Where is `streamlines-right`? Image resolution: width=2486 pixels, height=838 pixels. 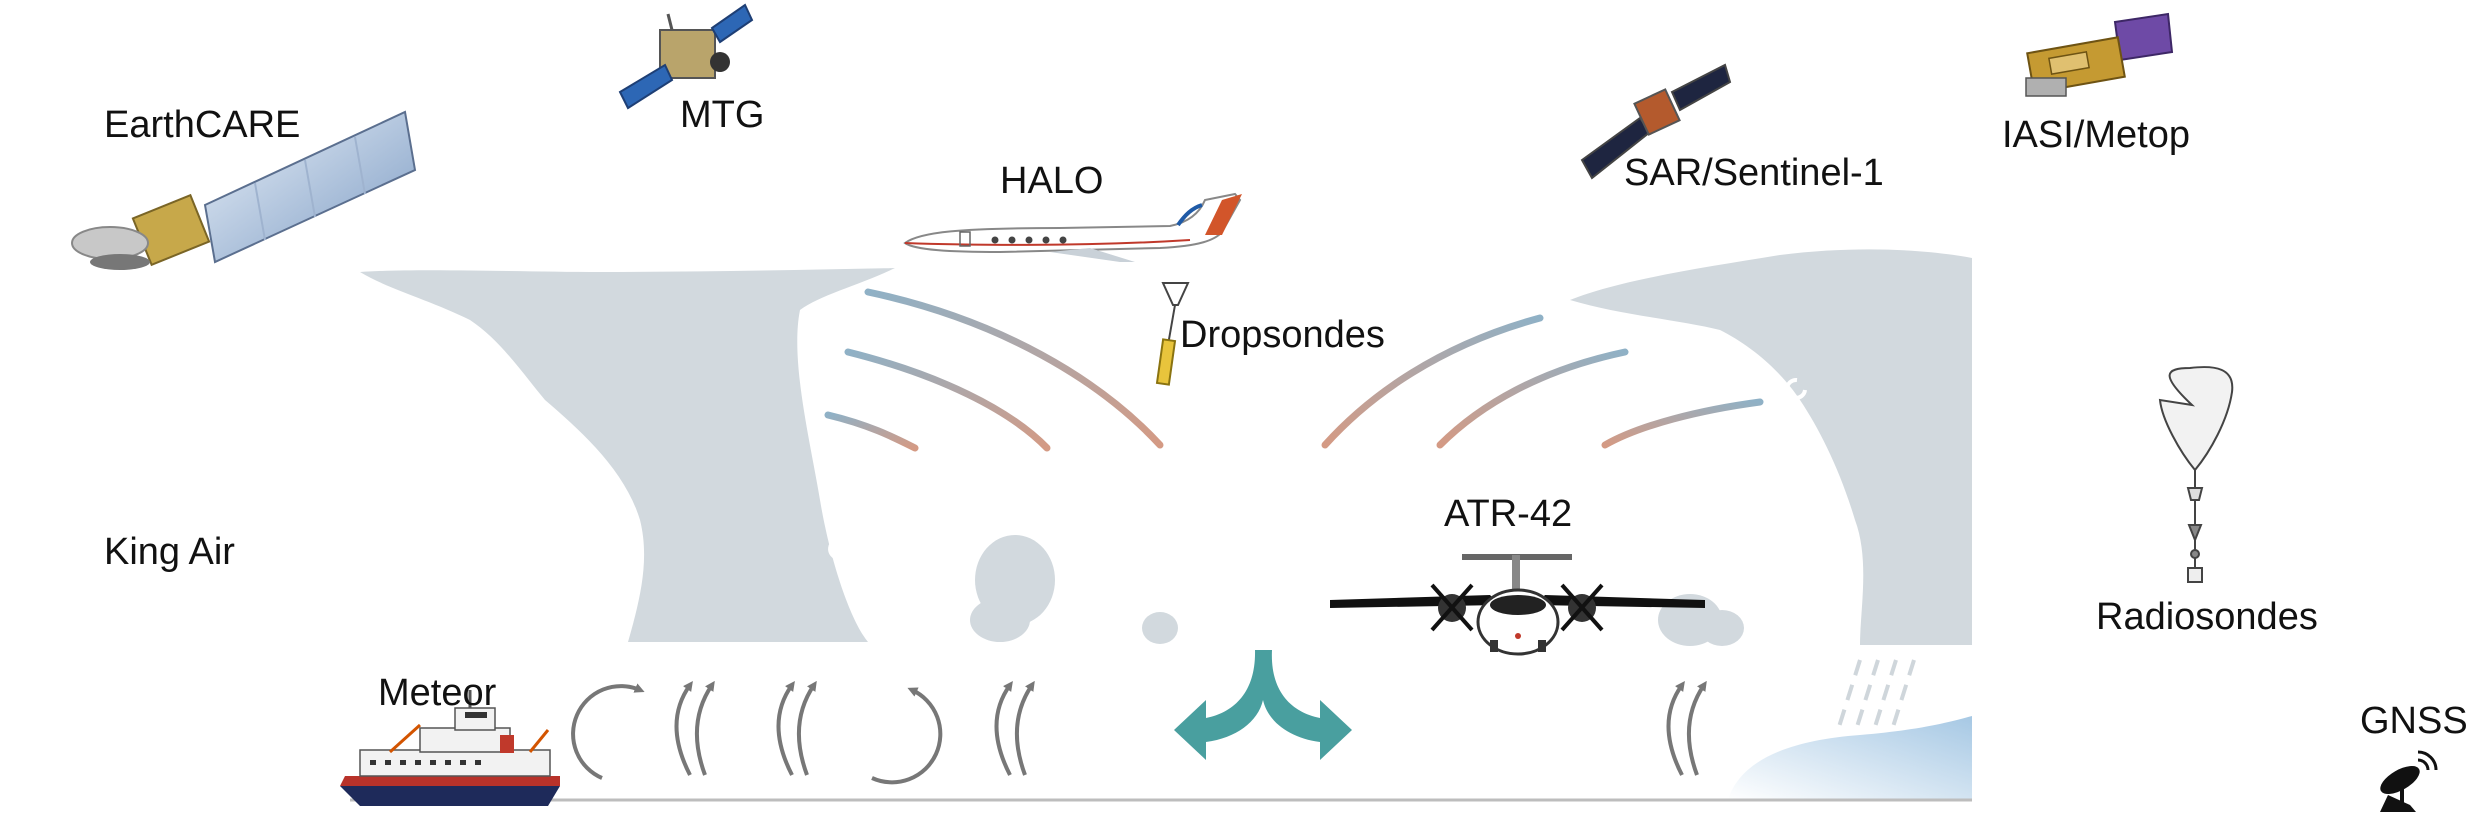
streamlines-right is located at coordinates (1542, 381).